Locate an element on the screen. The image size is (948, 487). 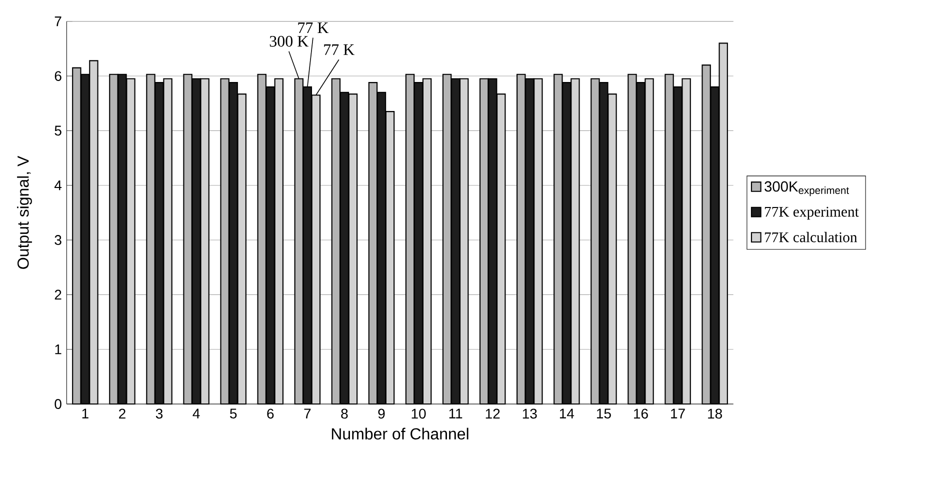
y-tick-label: 3 is located at coordinates (58, 240).